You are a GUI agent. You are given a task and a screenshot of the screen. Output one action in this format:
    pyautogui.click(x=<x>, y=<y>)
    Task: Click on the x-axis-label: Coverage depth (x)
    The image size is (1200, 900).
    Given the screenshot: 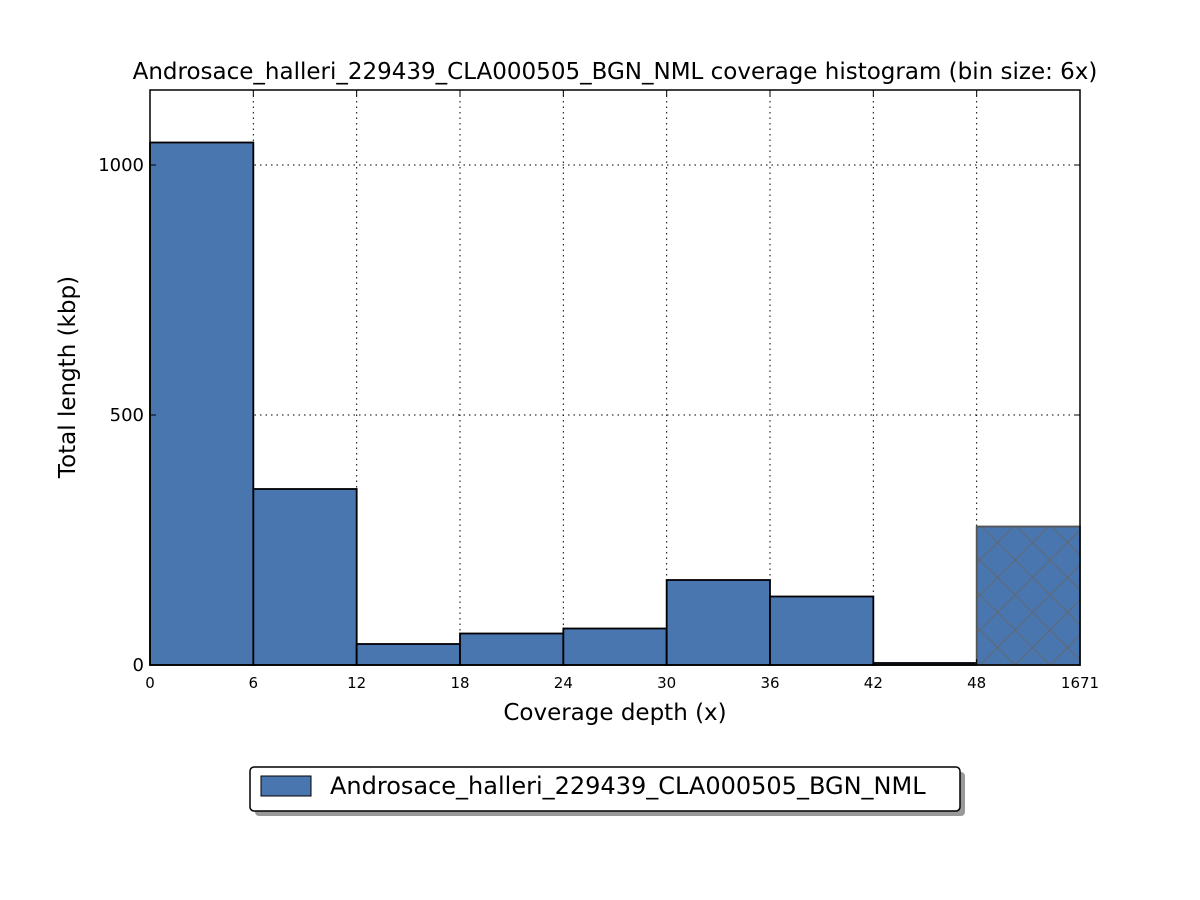 What is the action you would take?
    pyautogui.click(x=614, y=713)
    